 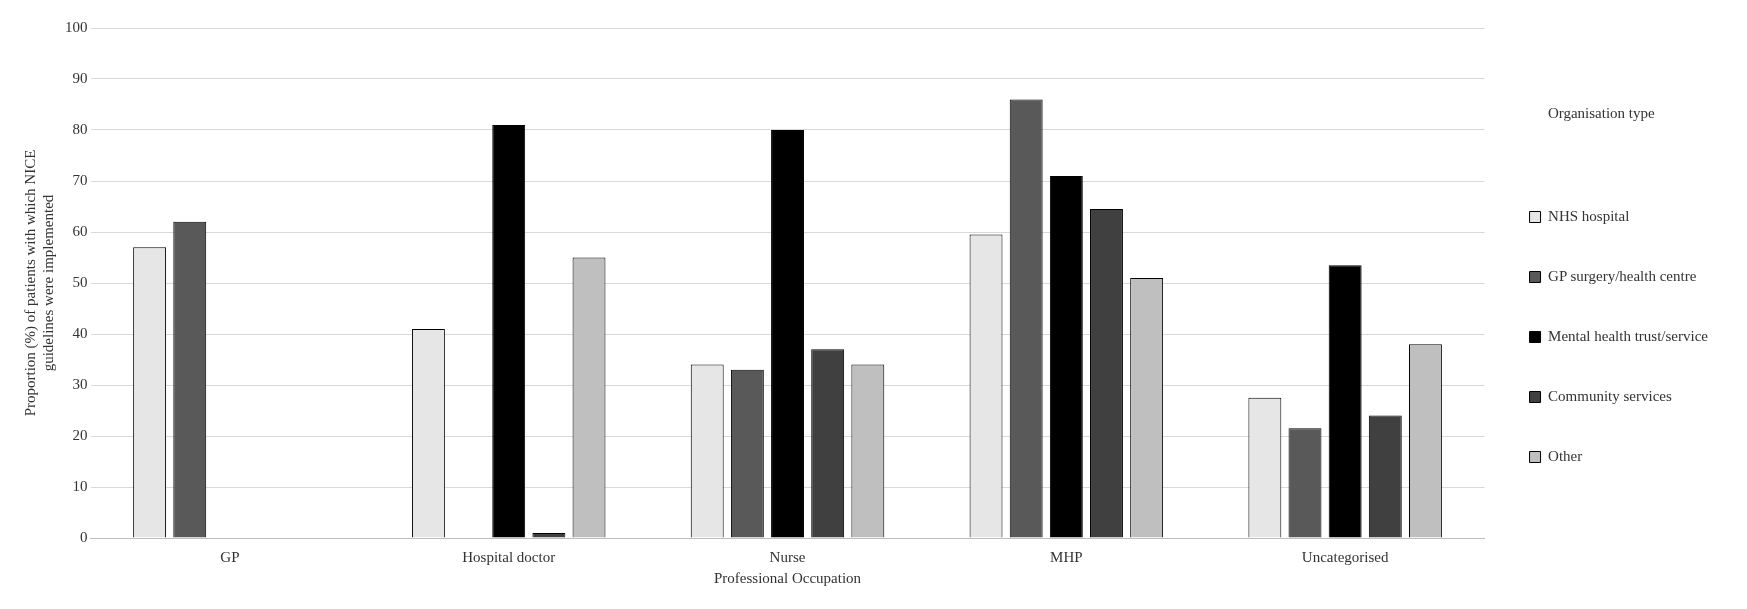 What do you see at coordinates (80, 179) in the screenshot?
I see `y-tick-label: 70` at bounding box center [80, 179].